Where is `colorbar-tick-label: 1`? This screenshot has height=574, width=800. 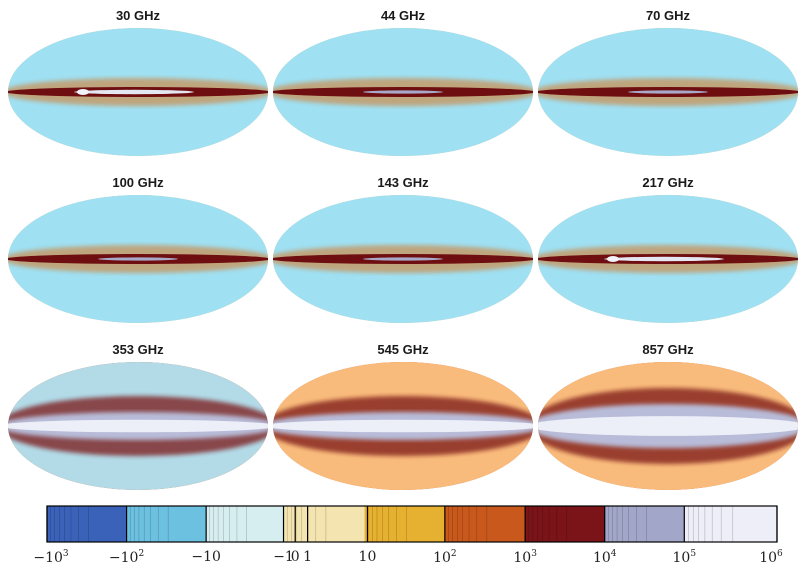
colorbar-tick-label: 1 is located at coordinates (307, 557).